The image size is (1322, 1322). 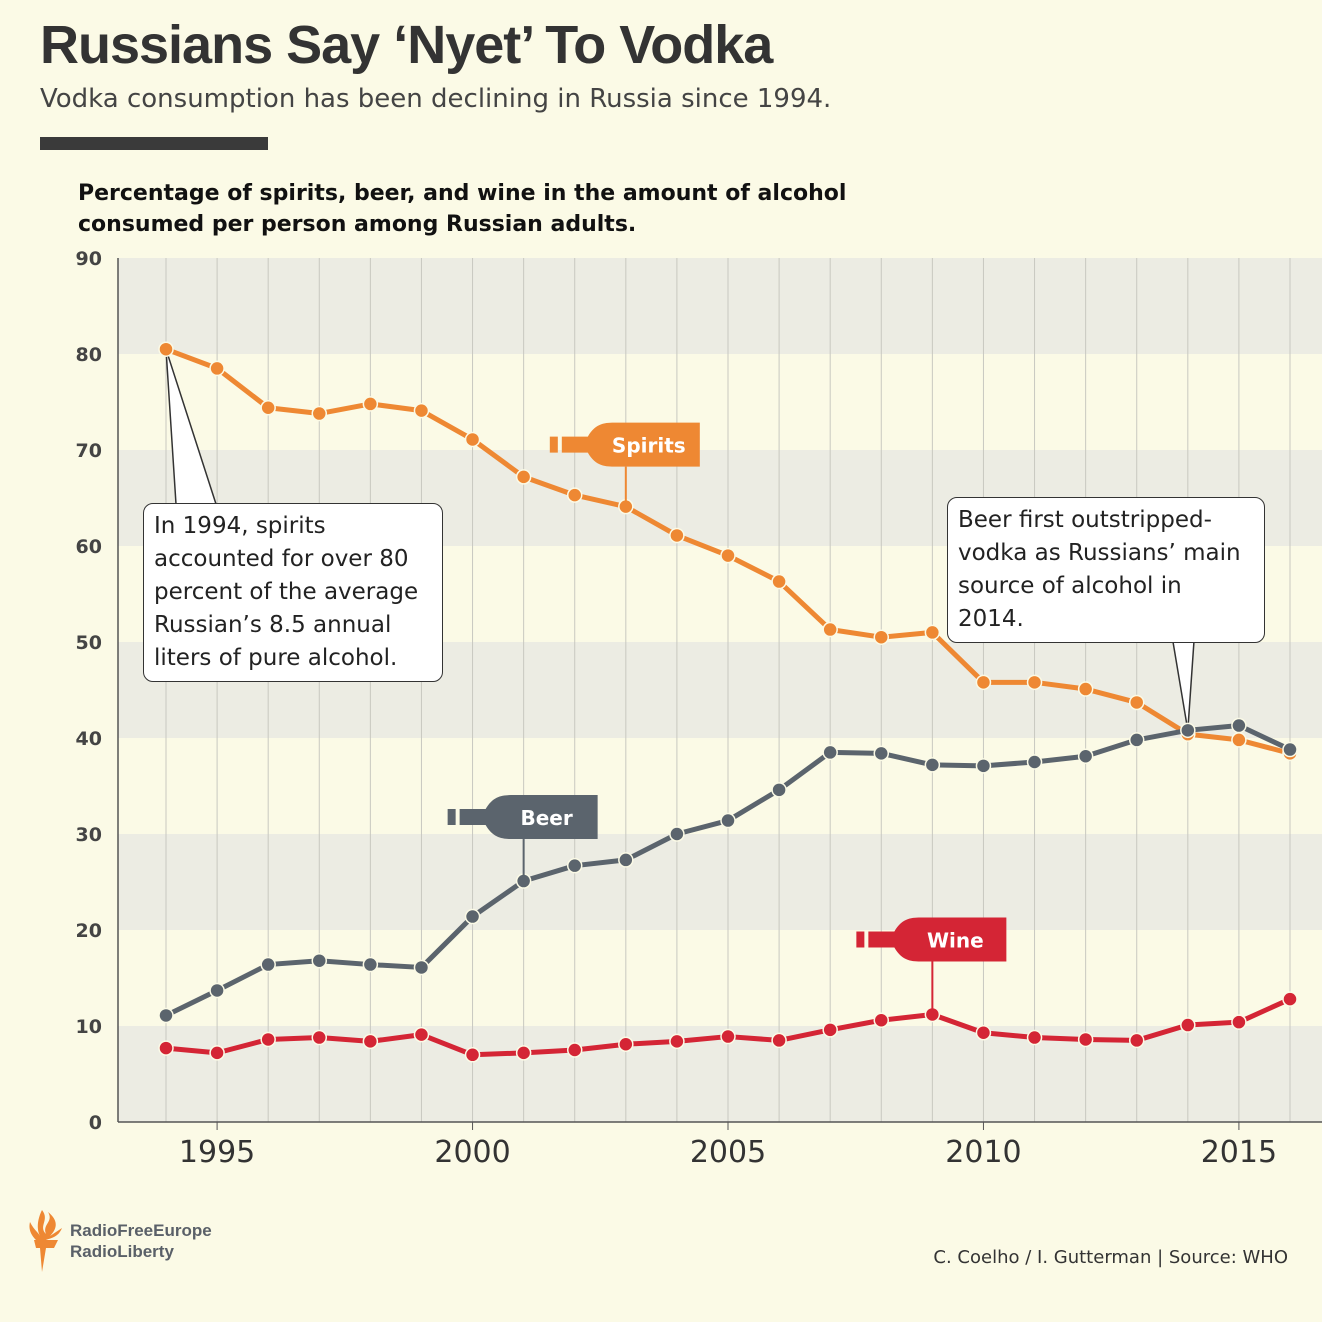 What do you see at coordinates (217, 1152) in the screenshot?
I see `x-tick-label: 1995` at bounding box center [217, 1152].